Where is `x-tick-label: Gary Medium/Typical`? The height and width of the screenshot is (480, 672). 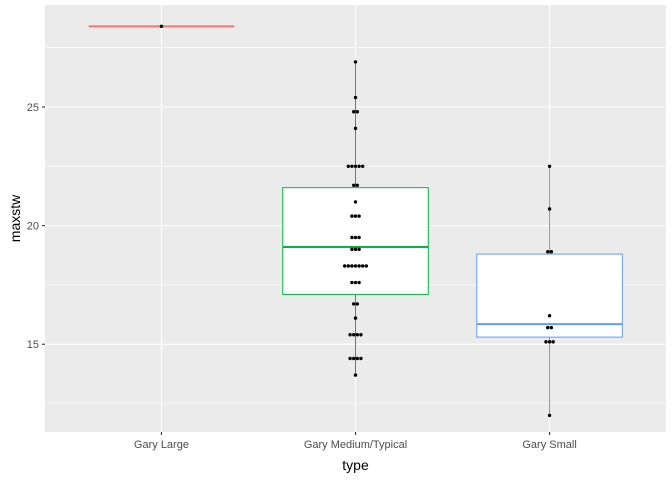 x-tick-label: Gary Medium/Typical is located at coordinates (355, 445).